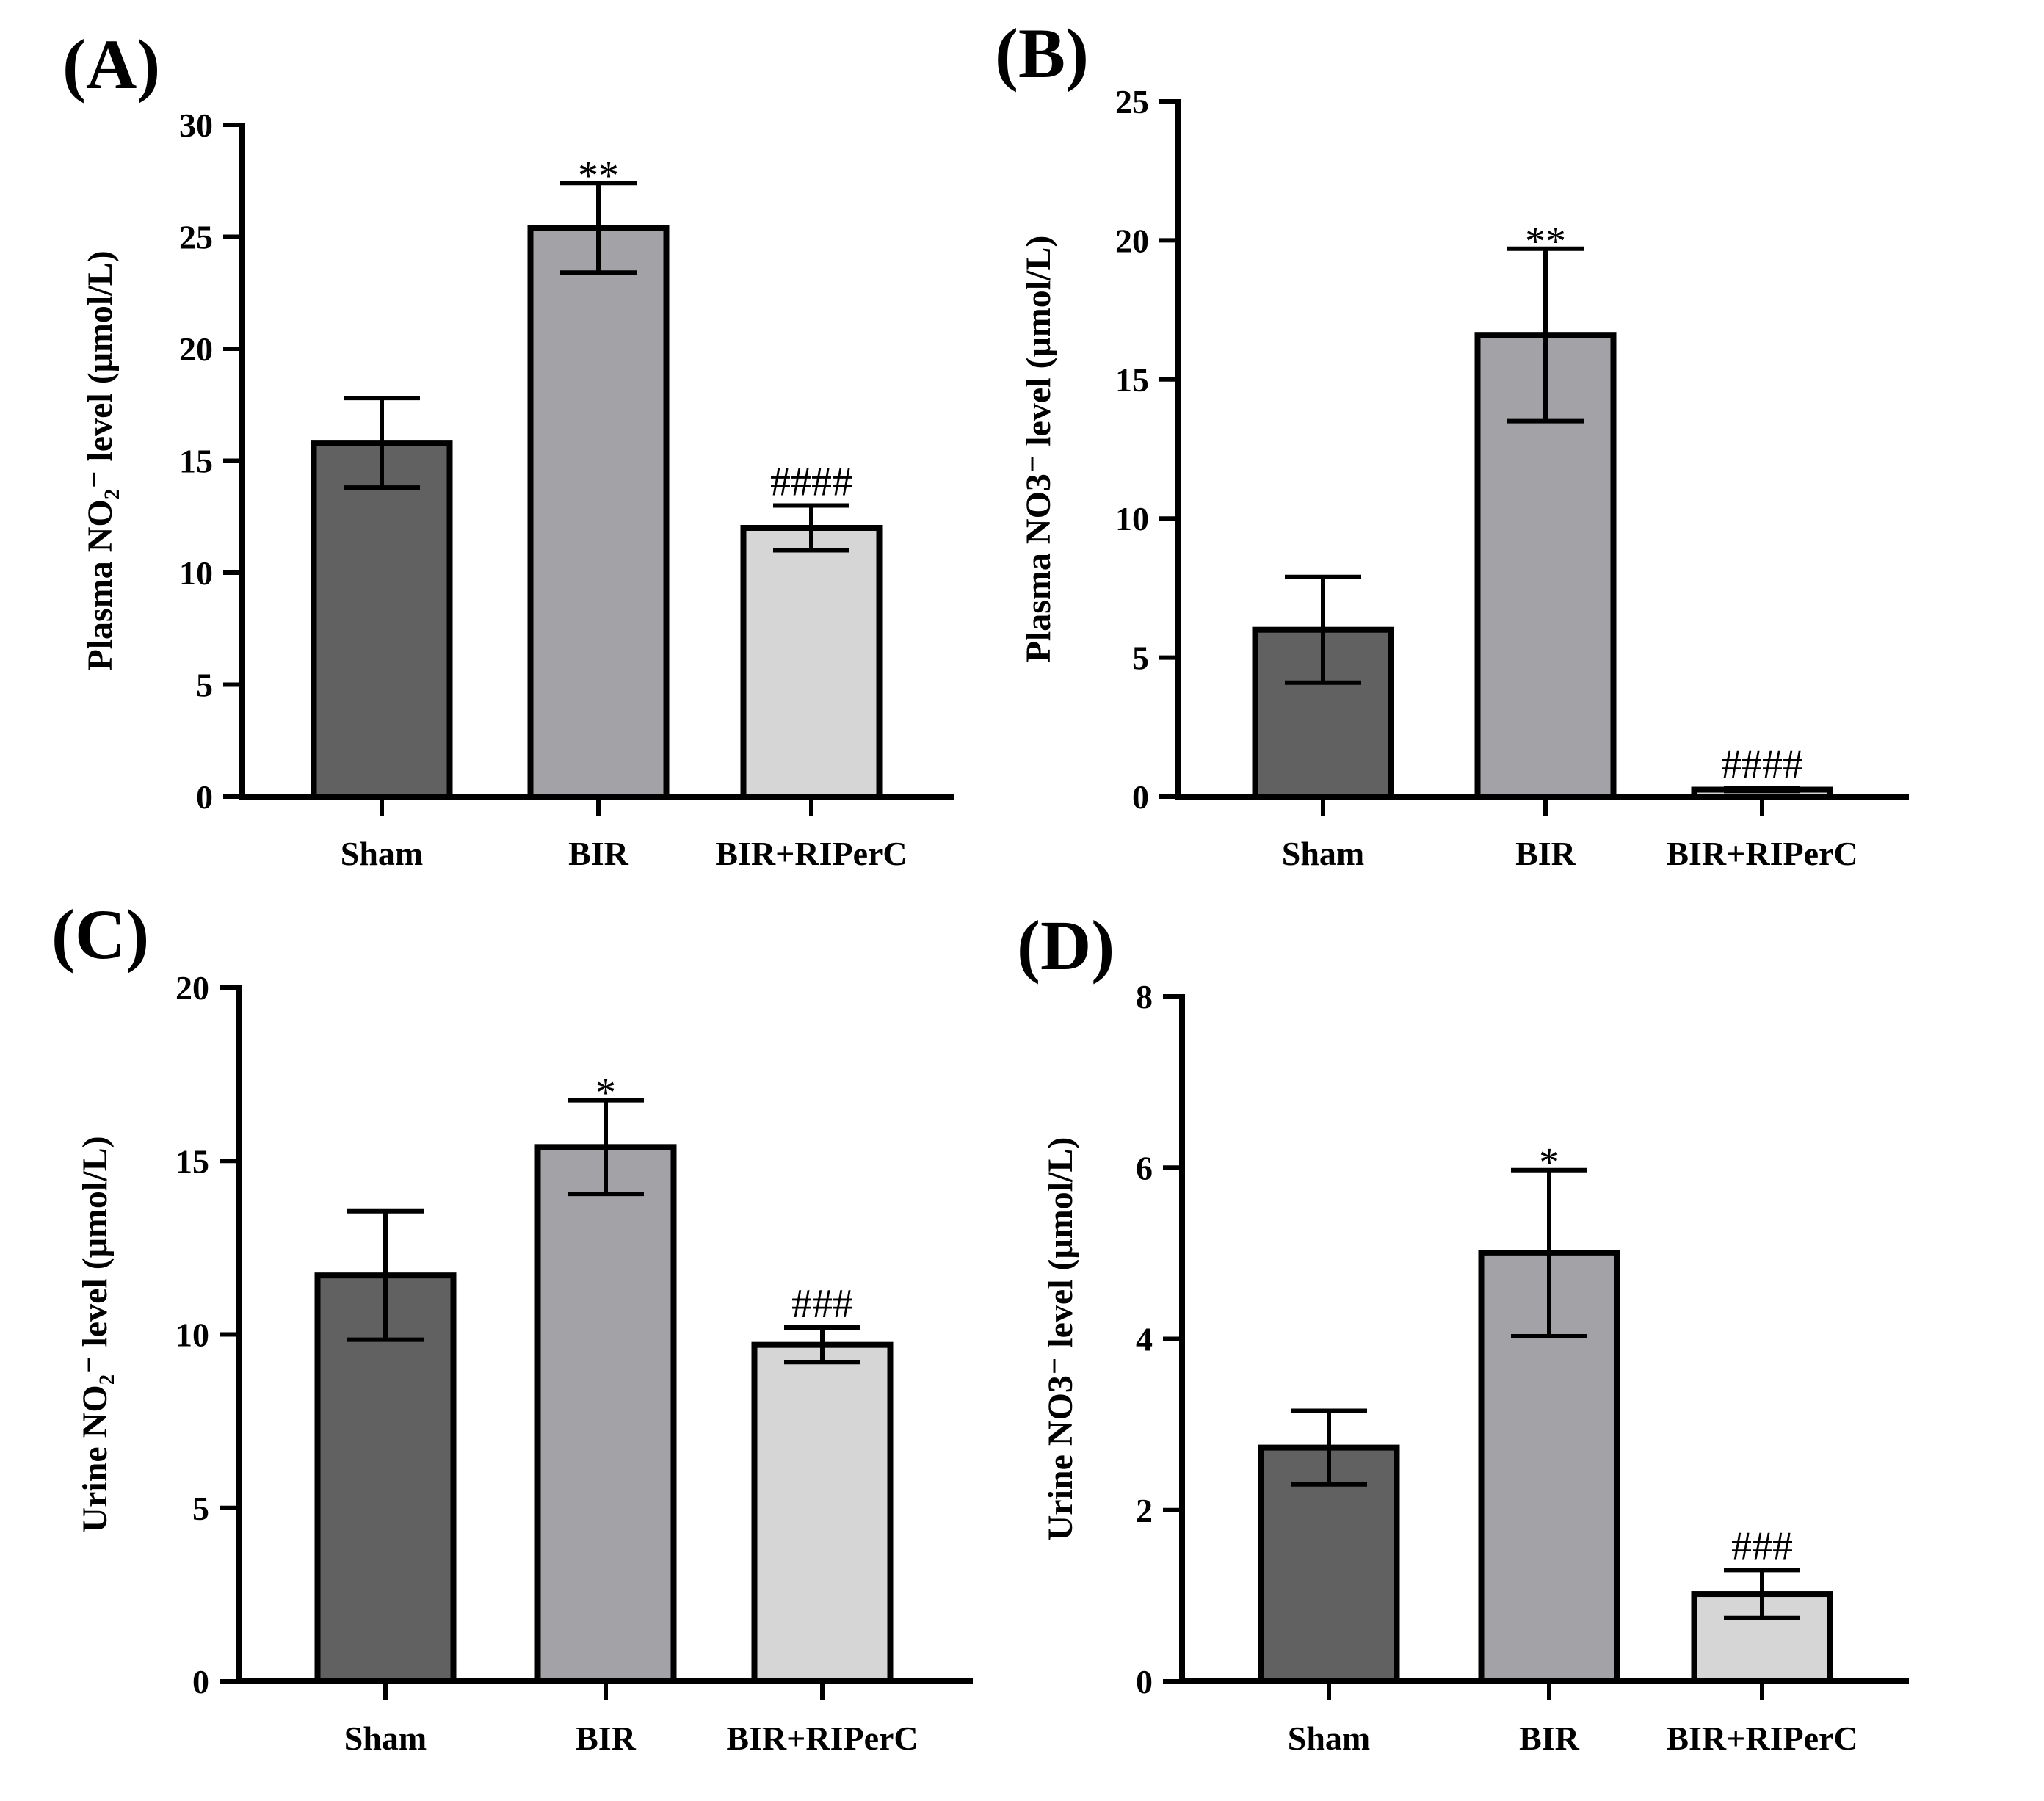 The image size is (2044, 1801). I want to click on y-axis-title: Urine NO₂⁻ level (μmol/L), so click(95, 1334).